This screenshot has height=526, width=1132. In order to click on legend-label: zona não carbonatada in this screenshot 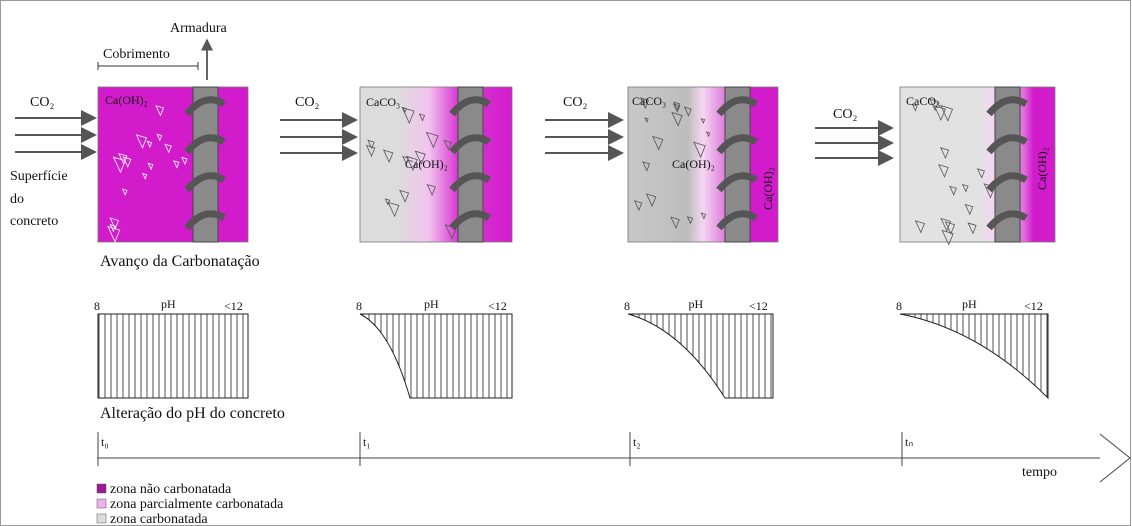, I will do `click(171, 489)`.